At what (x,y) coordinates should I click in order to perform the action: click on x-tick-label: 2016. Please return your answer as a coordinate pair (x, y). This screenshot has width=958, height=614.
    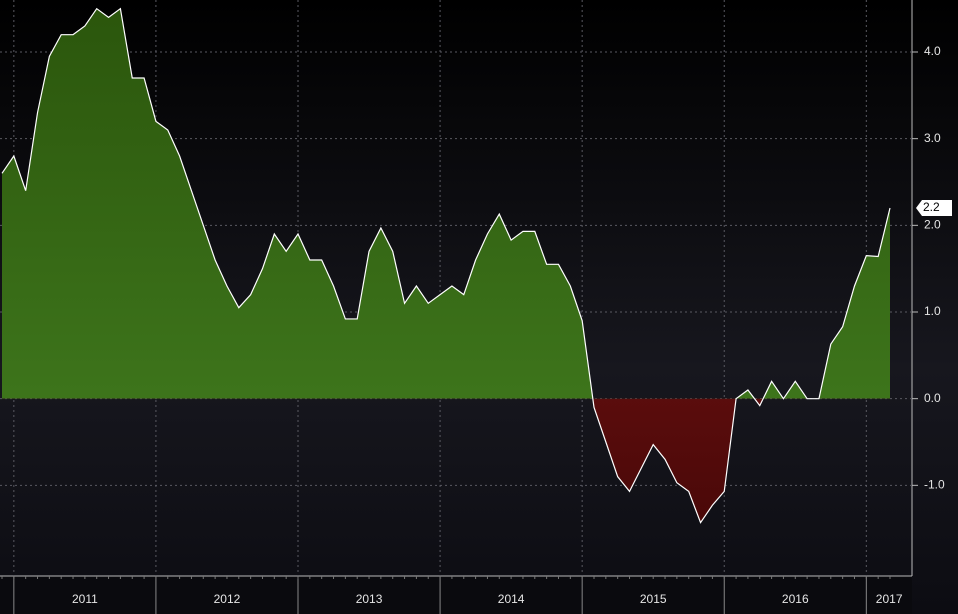
    Looking at the image, I should click on (795, 599).